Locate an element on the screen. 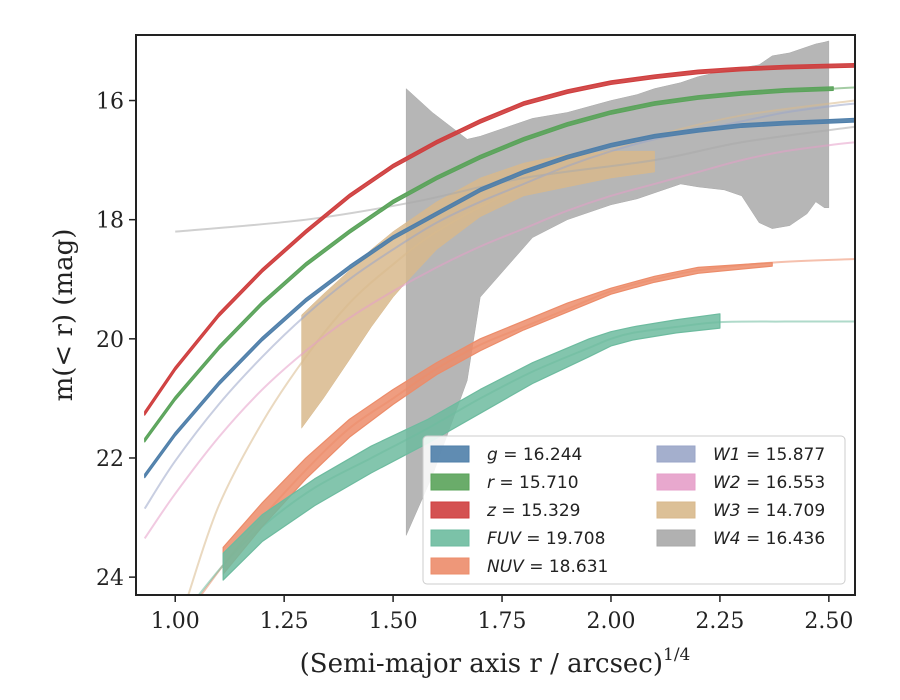  x-tick-label: 2.50 is located at coordinates (828, 621).